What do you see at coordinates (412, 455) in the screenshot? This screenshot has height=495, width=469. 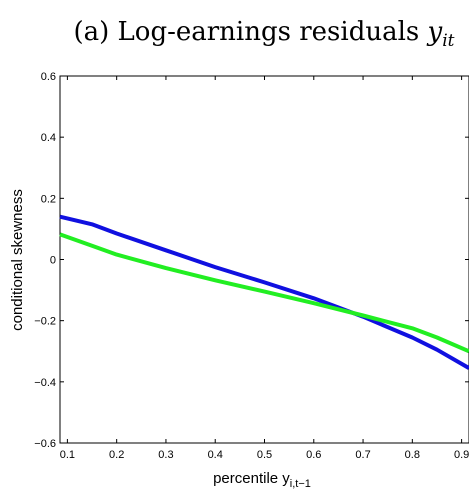 I see `x-tick-label: 0.8` at bounding box center [412, 455].